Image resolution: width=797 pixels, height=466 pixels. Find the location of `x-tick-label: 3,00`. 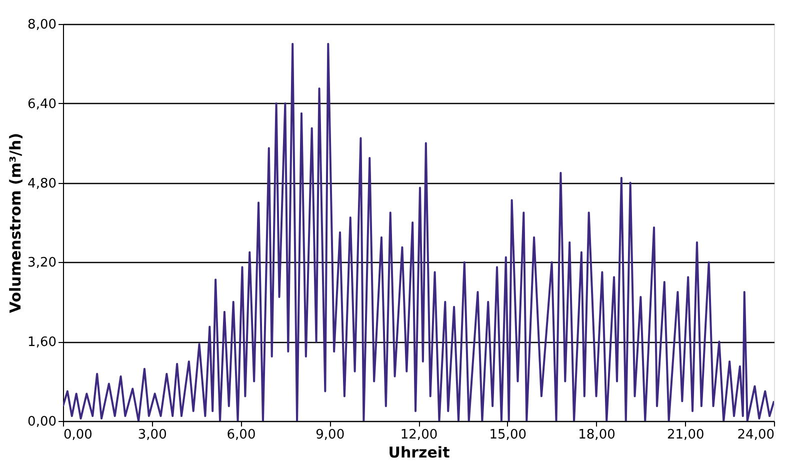

x-tick-label: 3,00 is located at coordinates (152, 435).